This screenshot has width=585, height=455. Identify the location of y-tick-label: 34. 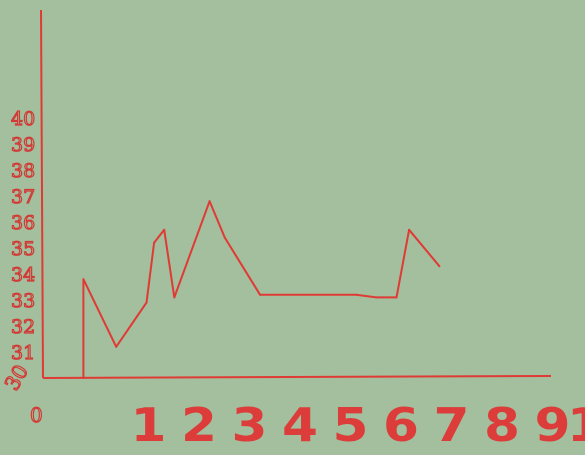
(23, 275).